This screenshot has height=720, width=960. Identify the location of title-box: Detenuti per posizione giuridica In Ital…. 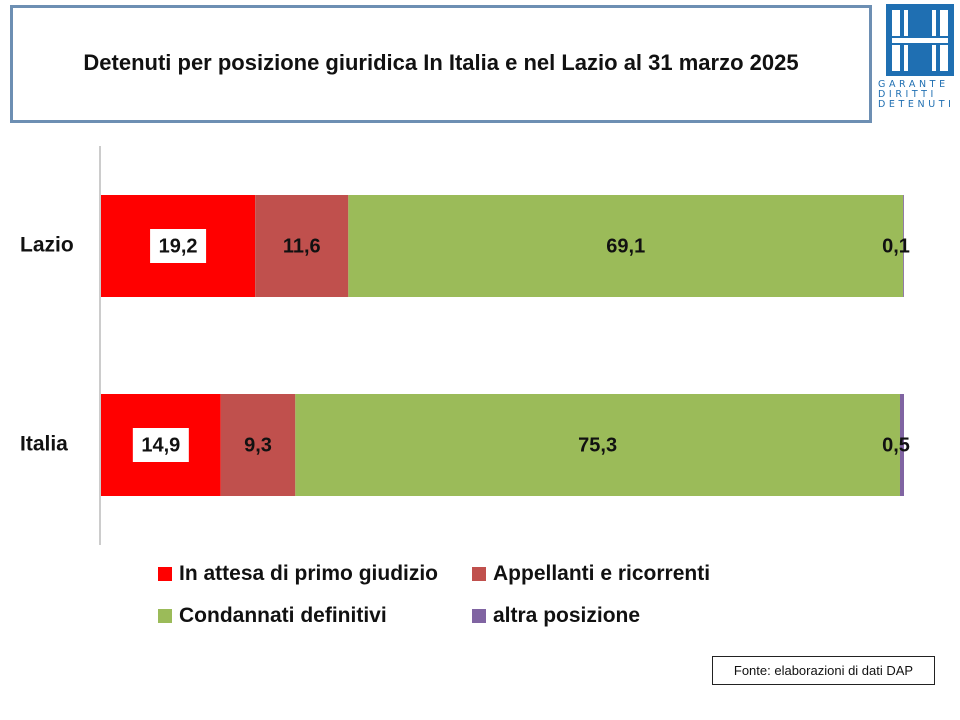
(441, 64).